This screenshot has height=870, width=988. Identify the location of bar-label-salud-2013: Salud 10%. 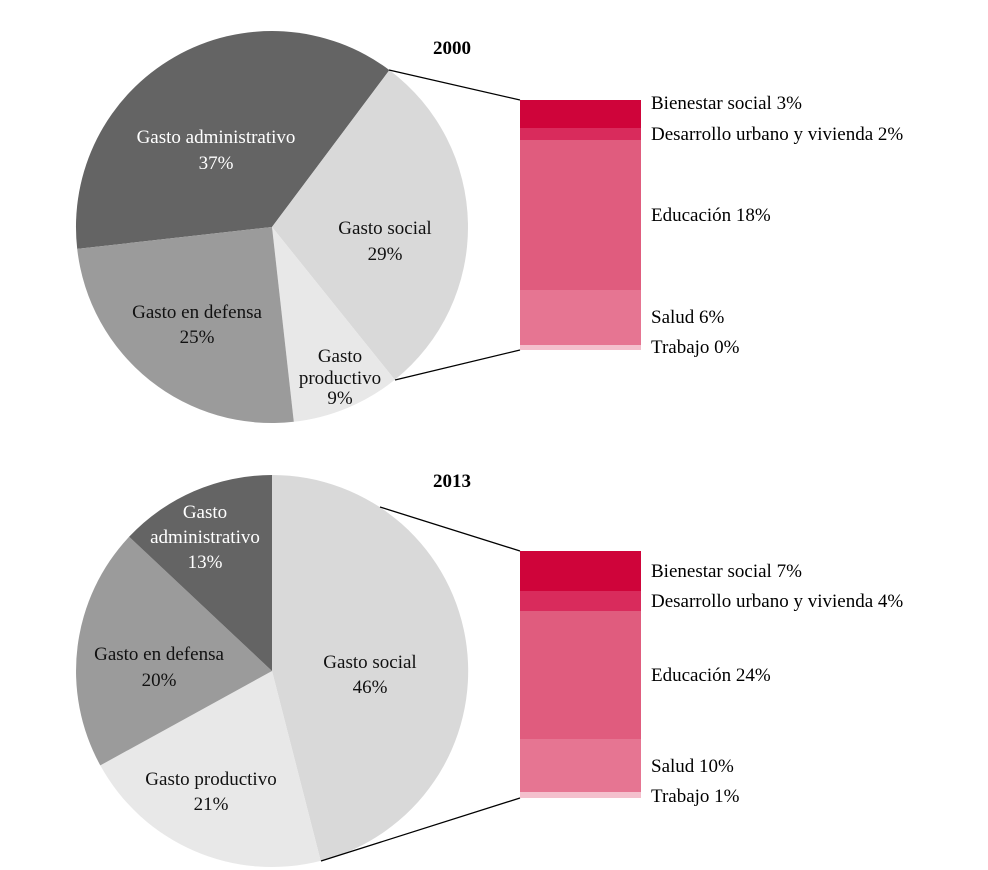
(692, 766).